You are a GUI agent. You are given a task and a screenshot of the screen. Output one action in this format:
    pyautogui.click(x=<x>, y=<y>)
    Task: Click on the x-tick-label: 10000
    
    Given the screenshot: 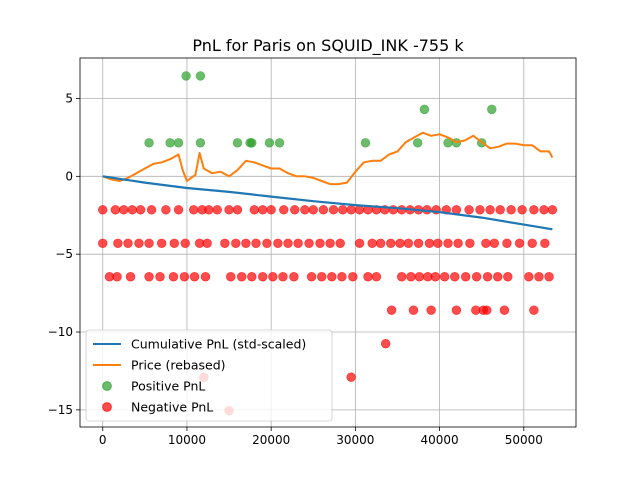 What is the action you would take?
    pyautogui.click(x=187, y=440)
    